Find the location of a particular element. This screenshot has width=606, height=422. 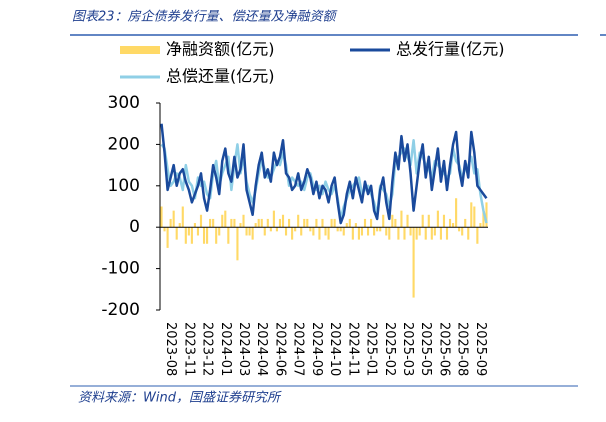

x-tick-label: 2024-09 is located at coordinates (316, 349).